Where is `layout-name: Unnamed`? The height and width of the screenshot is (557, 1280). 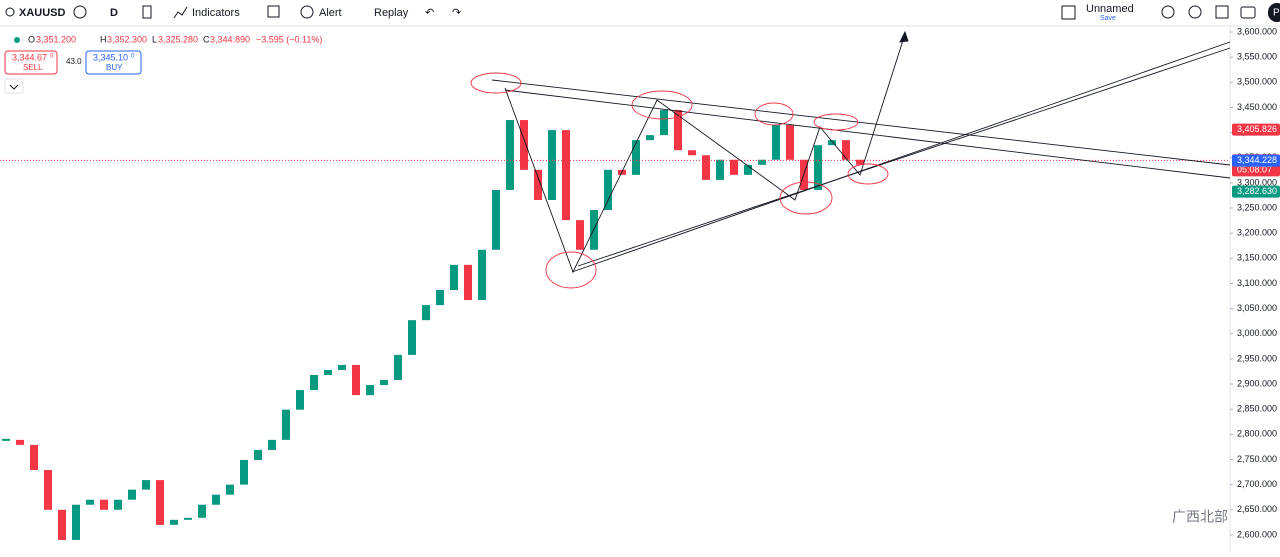 layout-name: Unnamed is located at coordinates (1110, 9).